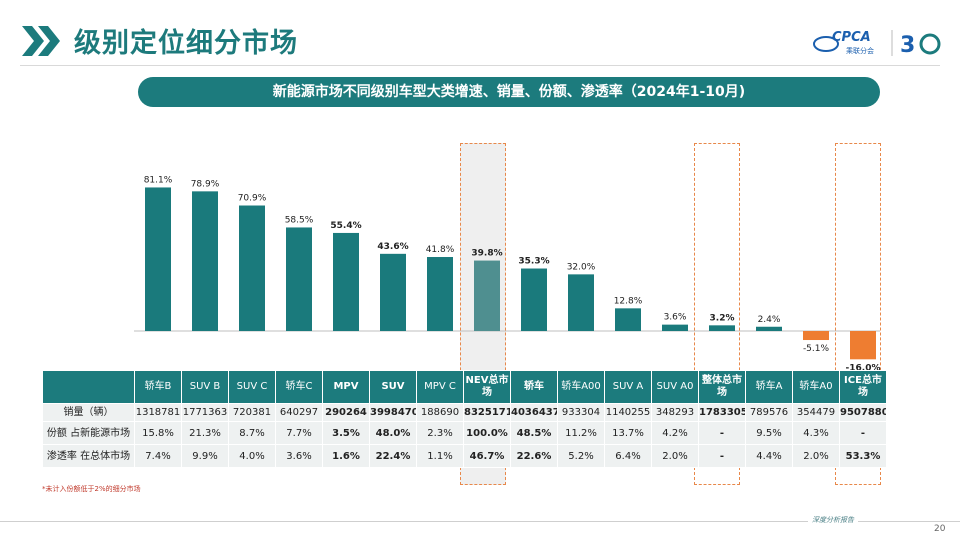 Image resolution: width=960 pixels, height=540 pixels. Describe the element at coordinates (863, 456) in the screenshot. I see `table-cell: 53.3%` at that location.